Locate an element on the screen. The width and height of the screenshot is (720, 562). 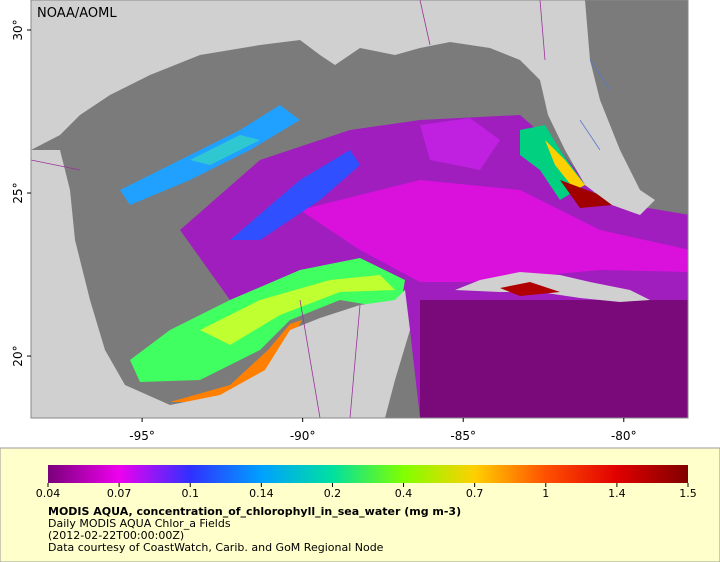
colorbar-label: 0.1 is located at coordinates (190, 493).